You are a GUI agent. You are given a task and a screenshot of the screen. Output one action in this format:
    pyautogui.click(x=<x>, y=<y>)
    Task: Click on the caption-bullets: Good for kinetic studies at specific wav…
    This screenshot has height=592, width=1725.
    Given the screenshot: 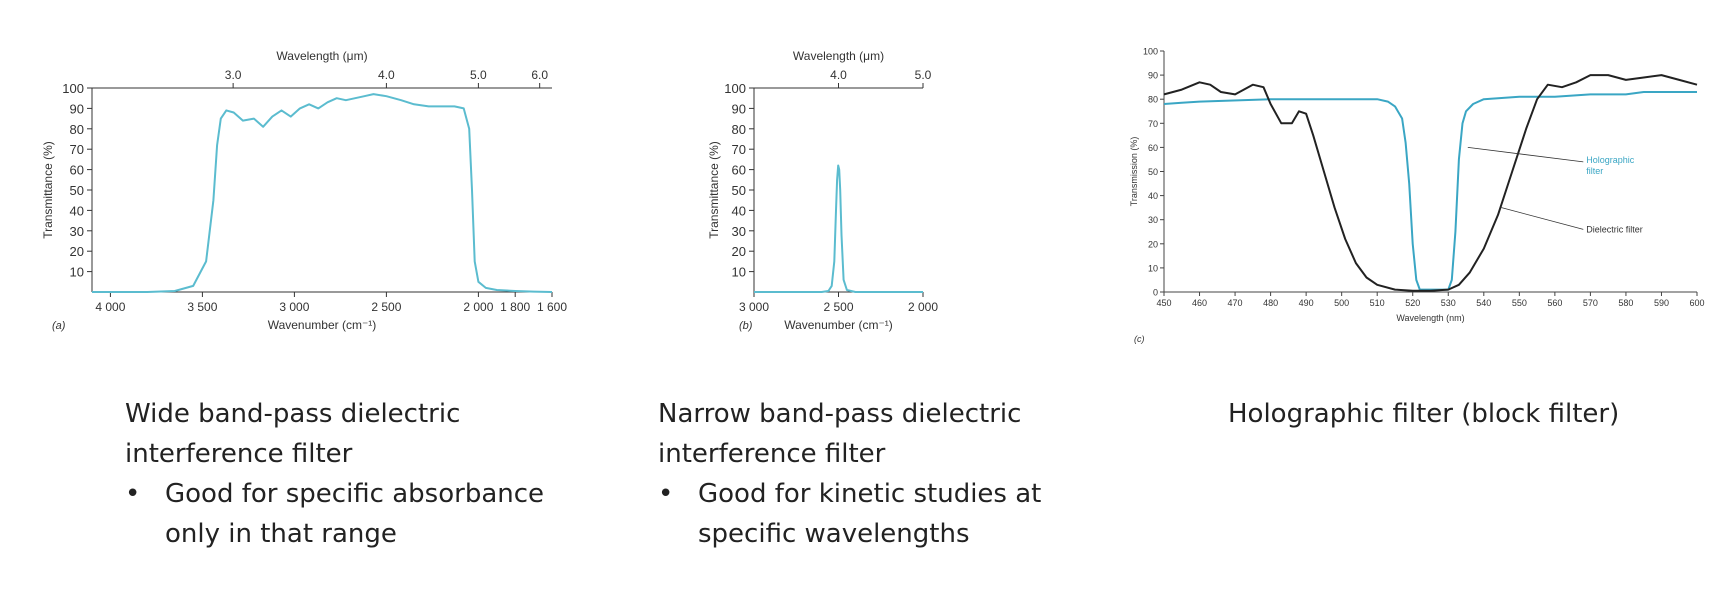 What is the action you would take?
    pyautogui.click(x=878, y=514)
    